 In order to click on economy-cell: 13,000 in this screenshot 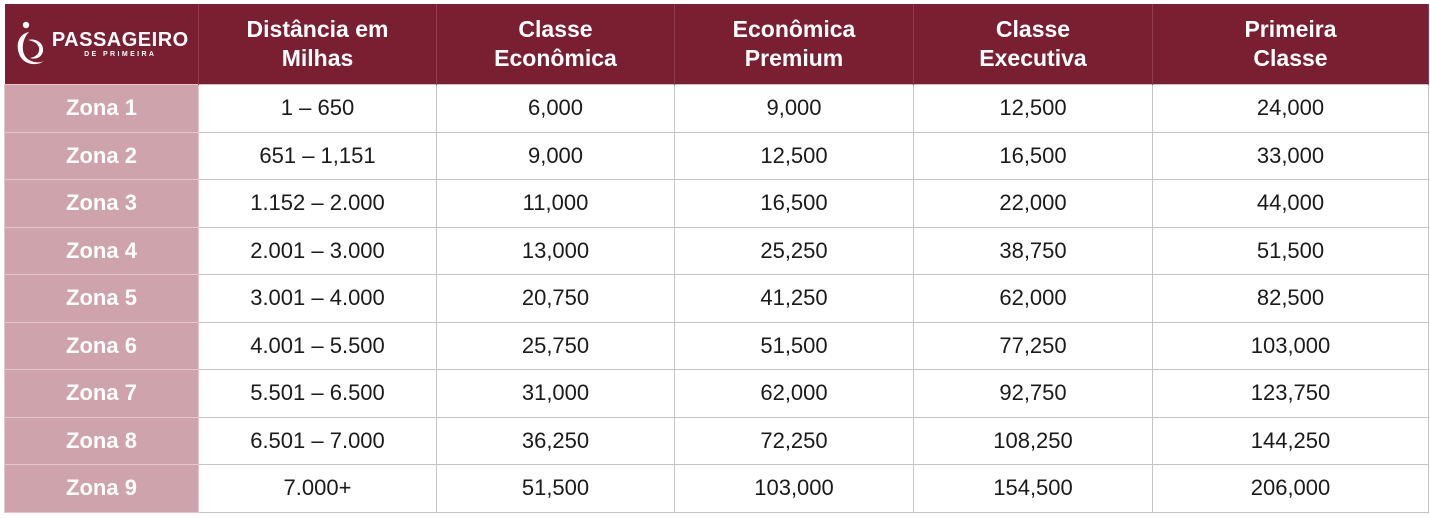, I will do `click(555, 250)`.